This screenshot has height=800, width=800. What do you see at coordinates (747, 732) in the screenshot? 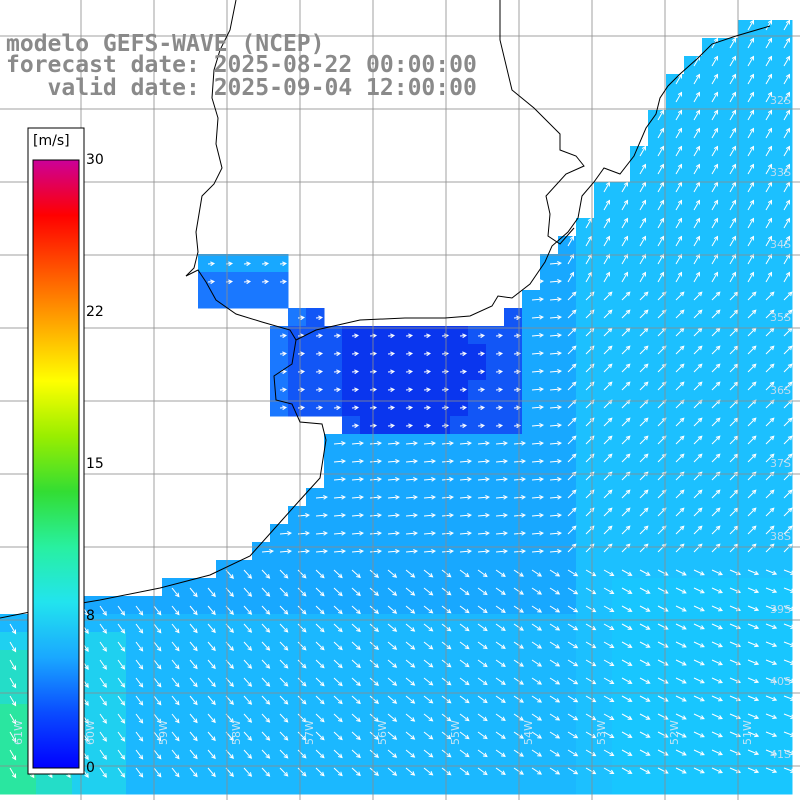
I see `lon-label: 51W` at bounding box center [747, 732].